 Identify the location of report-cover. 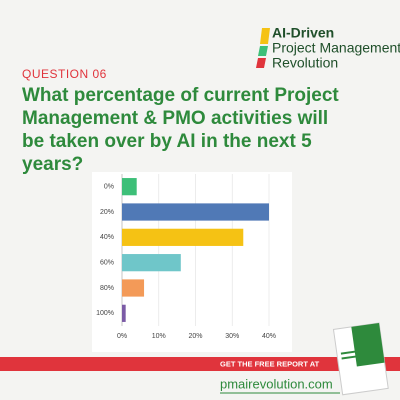
(360, 359).